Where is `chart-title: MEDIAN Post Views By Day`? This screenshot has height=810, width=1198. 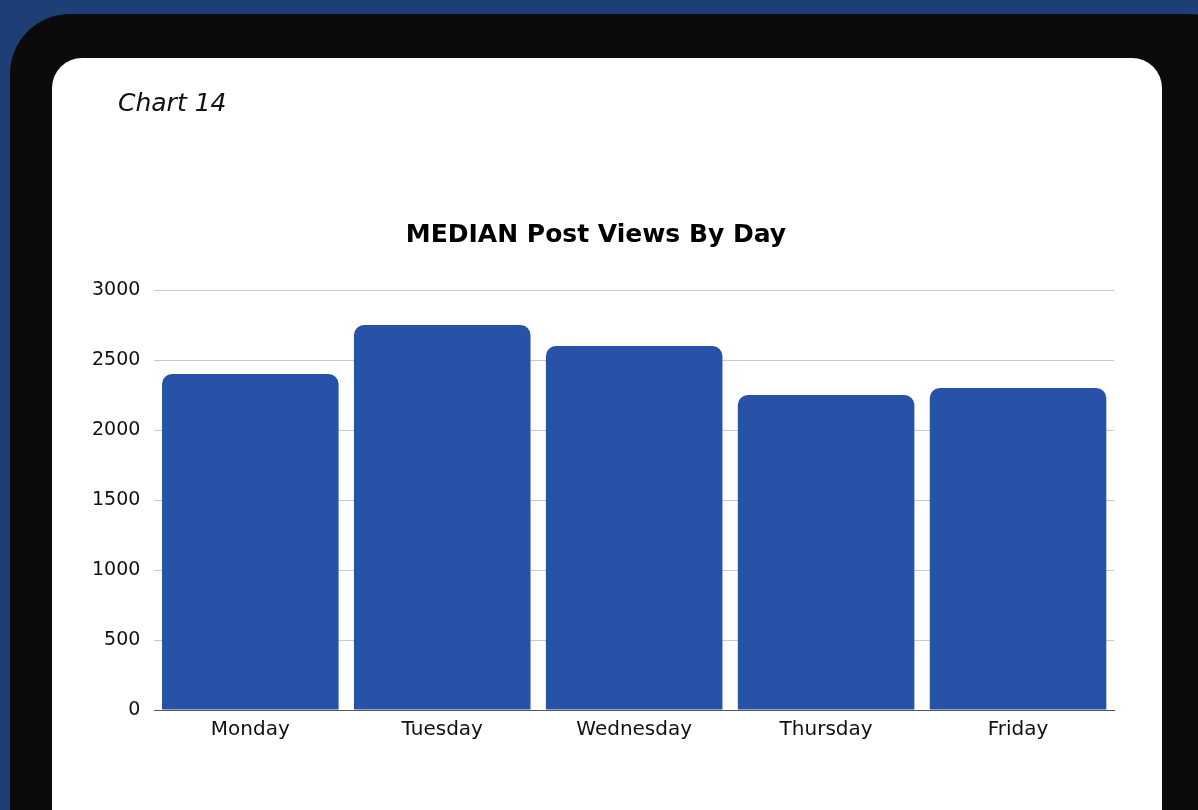 chart-title: MEDIAN Post Views By Day is located at coordinates (596, 233).